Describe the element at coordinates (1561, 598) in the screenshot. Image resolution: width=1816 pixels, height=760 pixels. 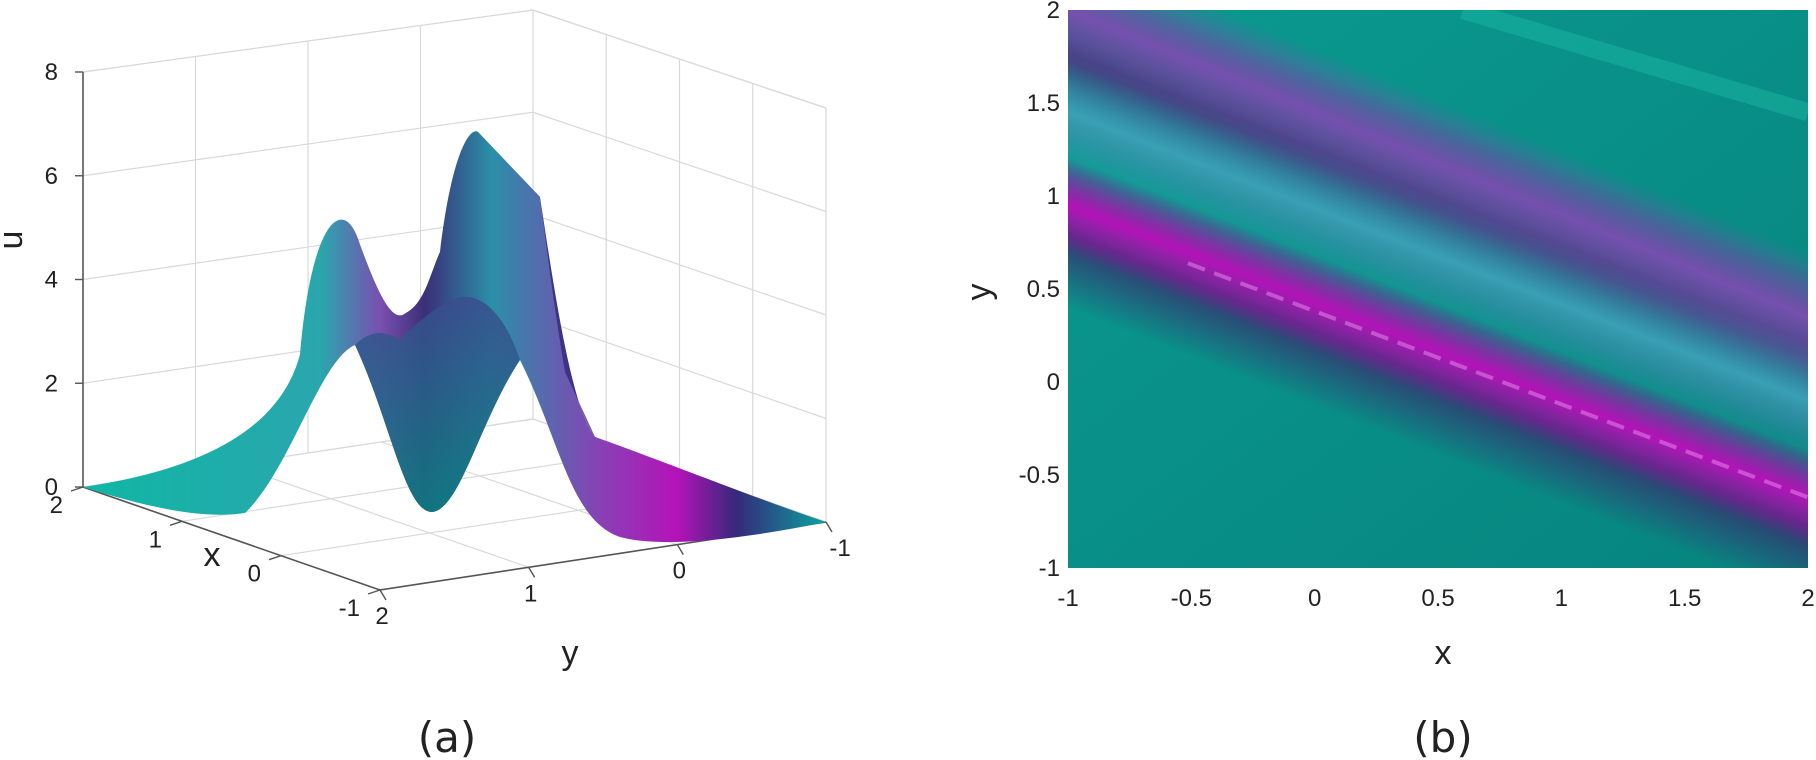
I see `heatmap-x-tick-label: 1` at that location.